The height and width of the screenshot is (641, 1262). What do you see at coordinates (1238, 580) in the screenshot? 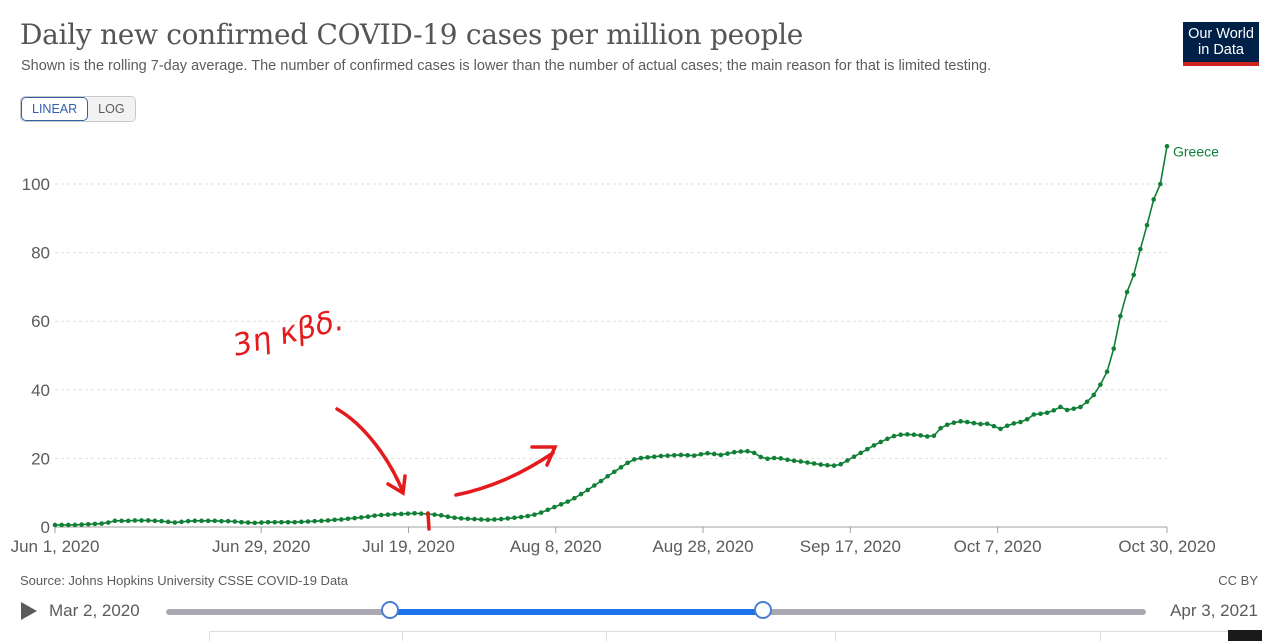
I see `license-link: CC BY` at bounding box center [1238, 580].